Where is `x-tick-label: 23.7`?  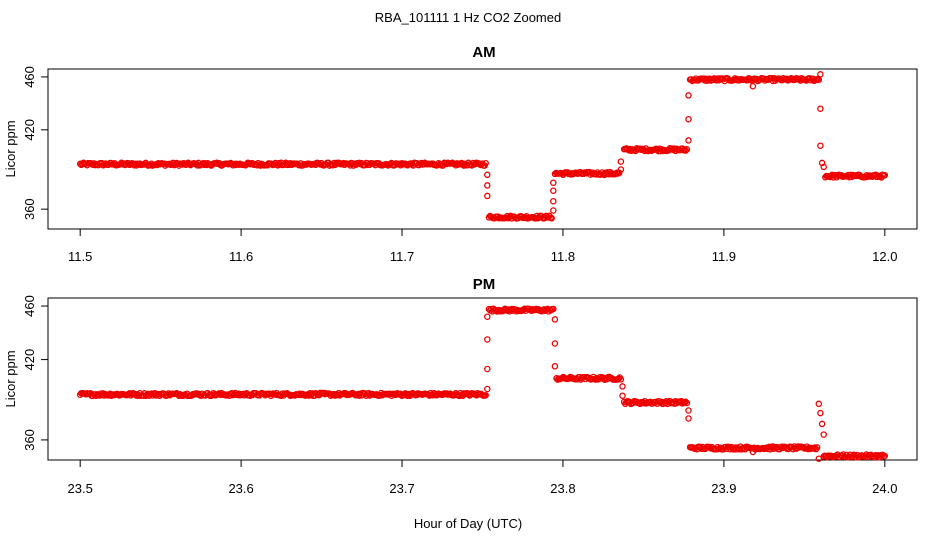
x-tick-label: 23.7 is located at coordinates (401, 488).